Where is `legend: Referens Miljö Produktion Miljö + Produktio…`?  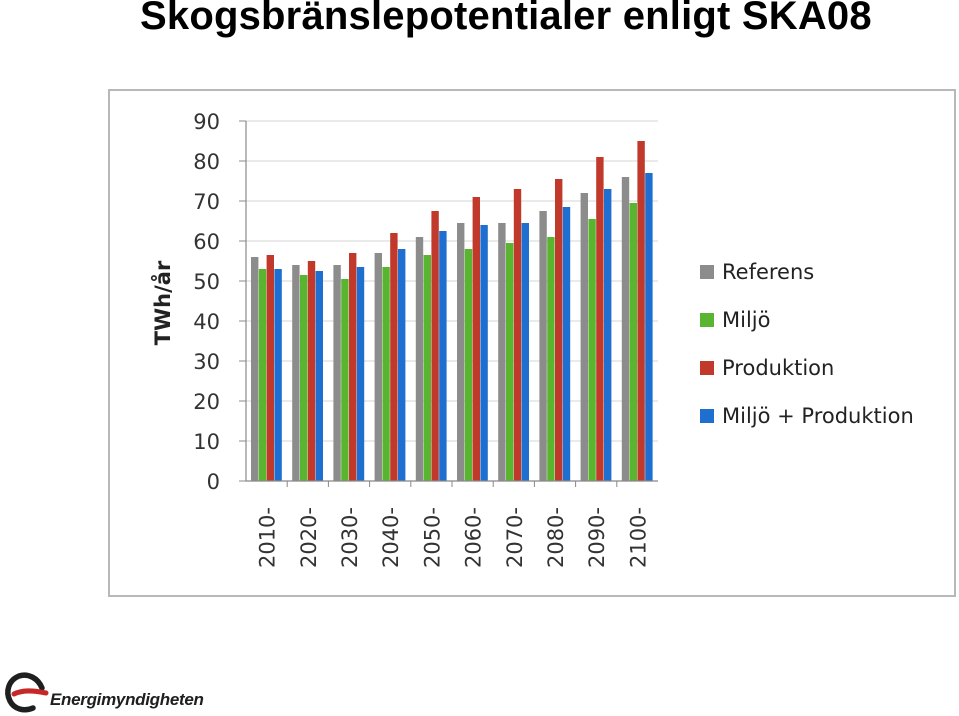
legend: Referens Miljö Produktion Miljö + Produktio… is located at coordinates (807, 344).